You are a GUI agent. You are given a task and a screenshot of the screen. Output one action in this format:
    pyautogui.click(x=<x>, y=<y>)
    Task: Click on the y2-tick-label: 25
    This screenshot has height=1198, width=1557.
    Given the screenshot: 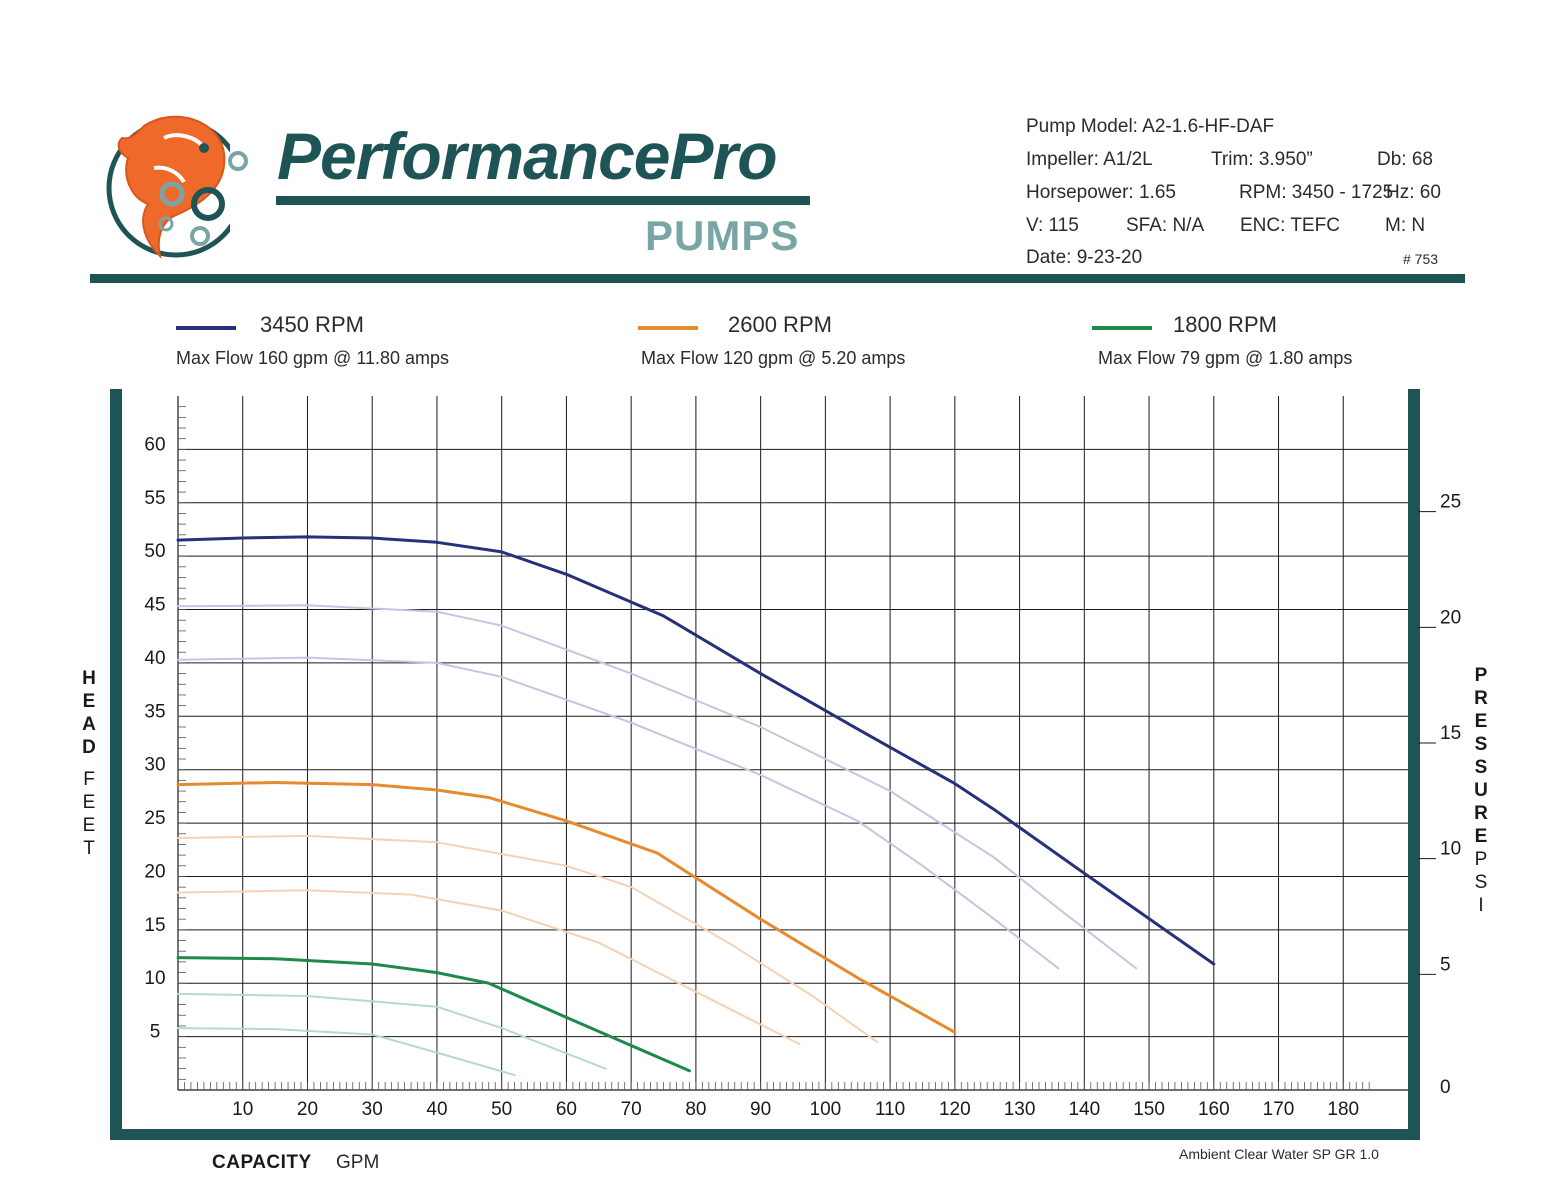 What is the action you would take?
    pyautogui.click(x=1450, y=502)
    